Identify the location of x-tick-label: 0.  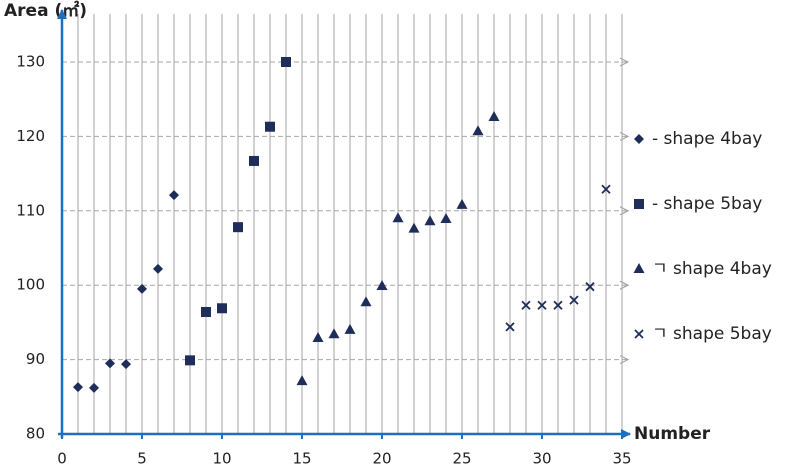
(62, 459).